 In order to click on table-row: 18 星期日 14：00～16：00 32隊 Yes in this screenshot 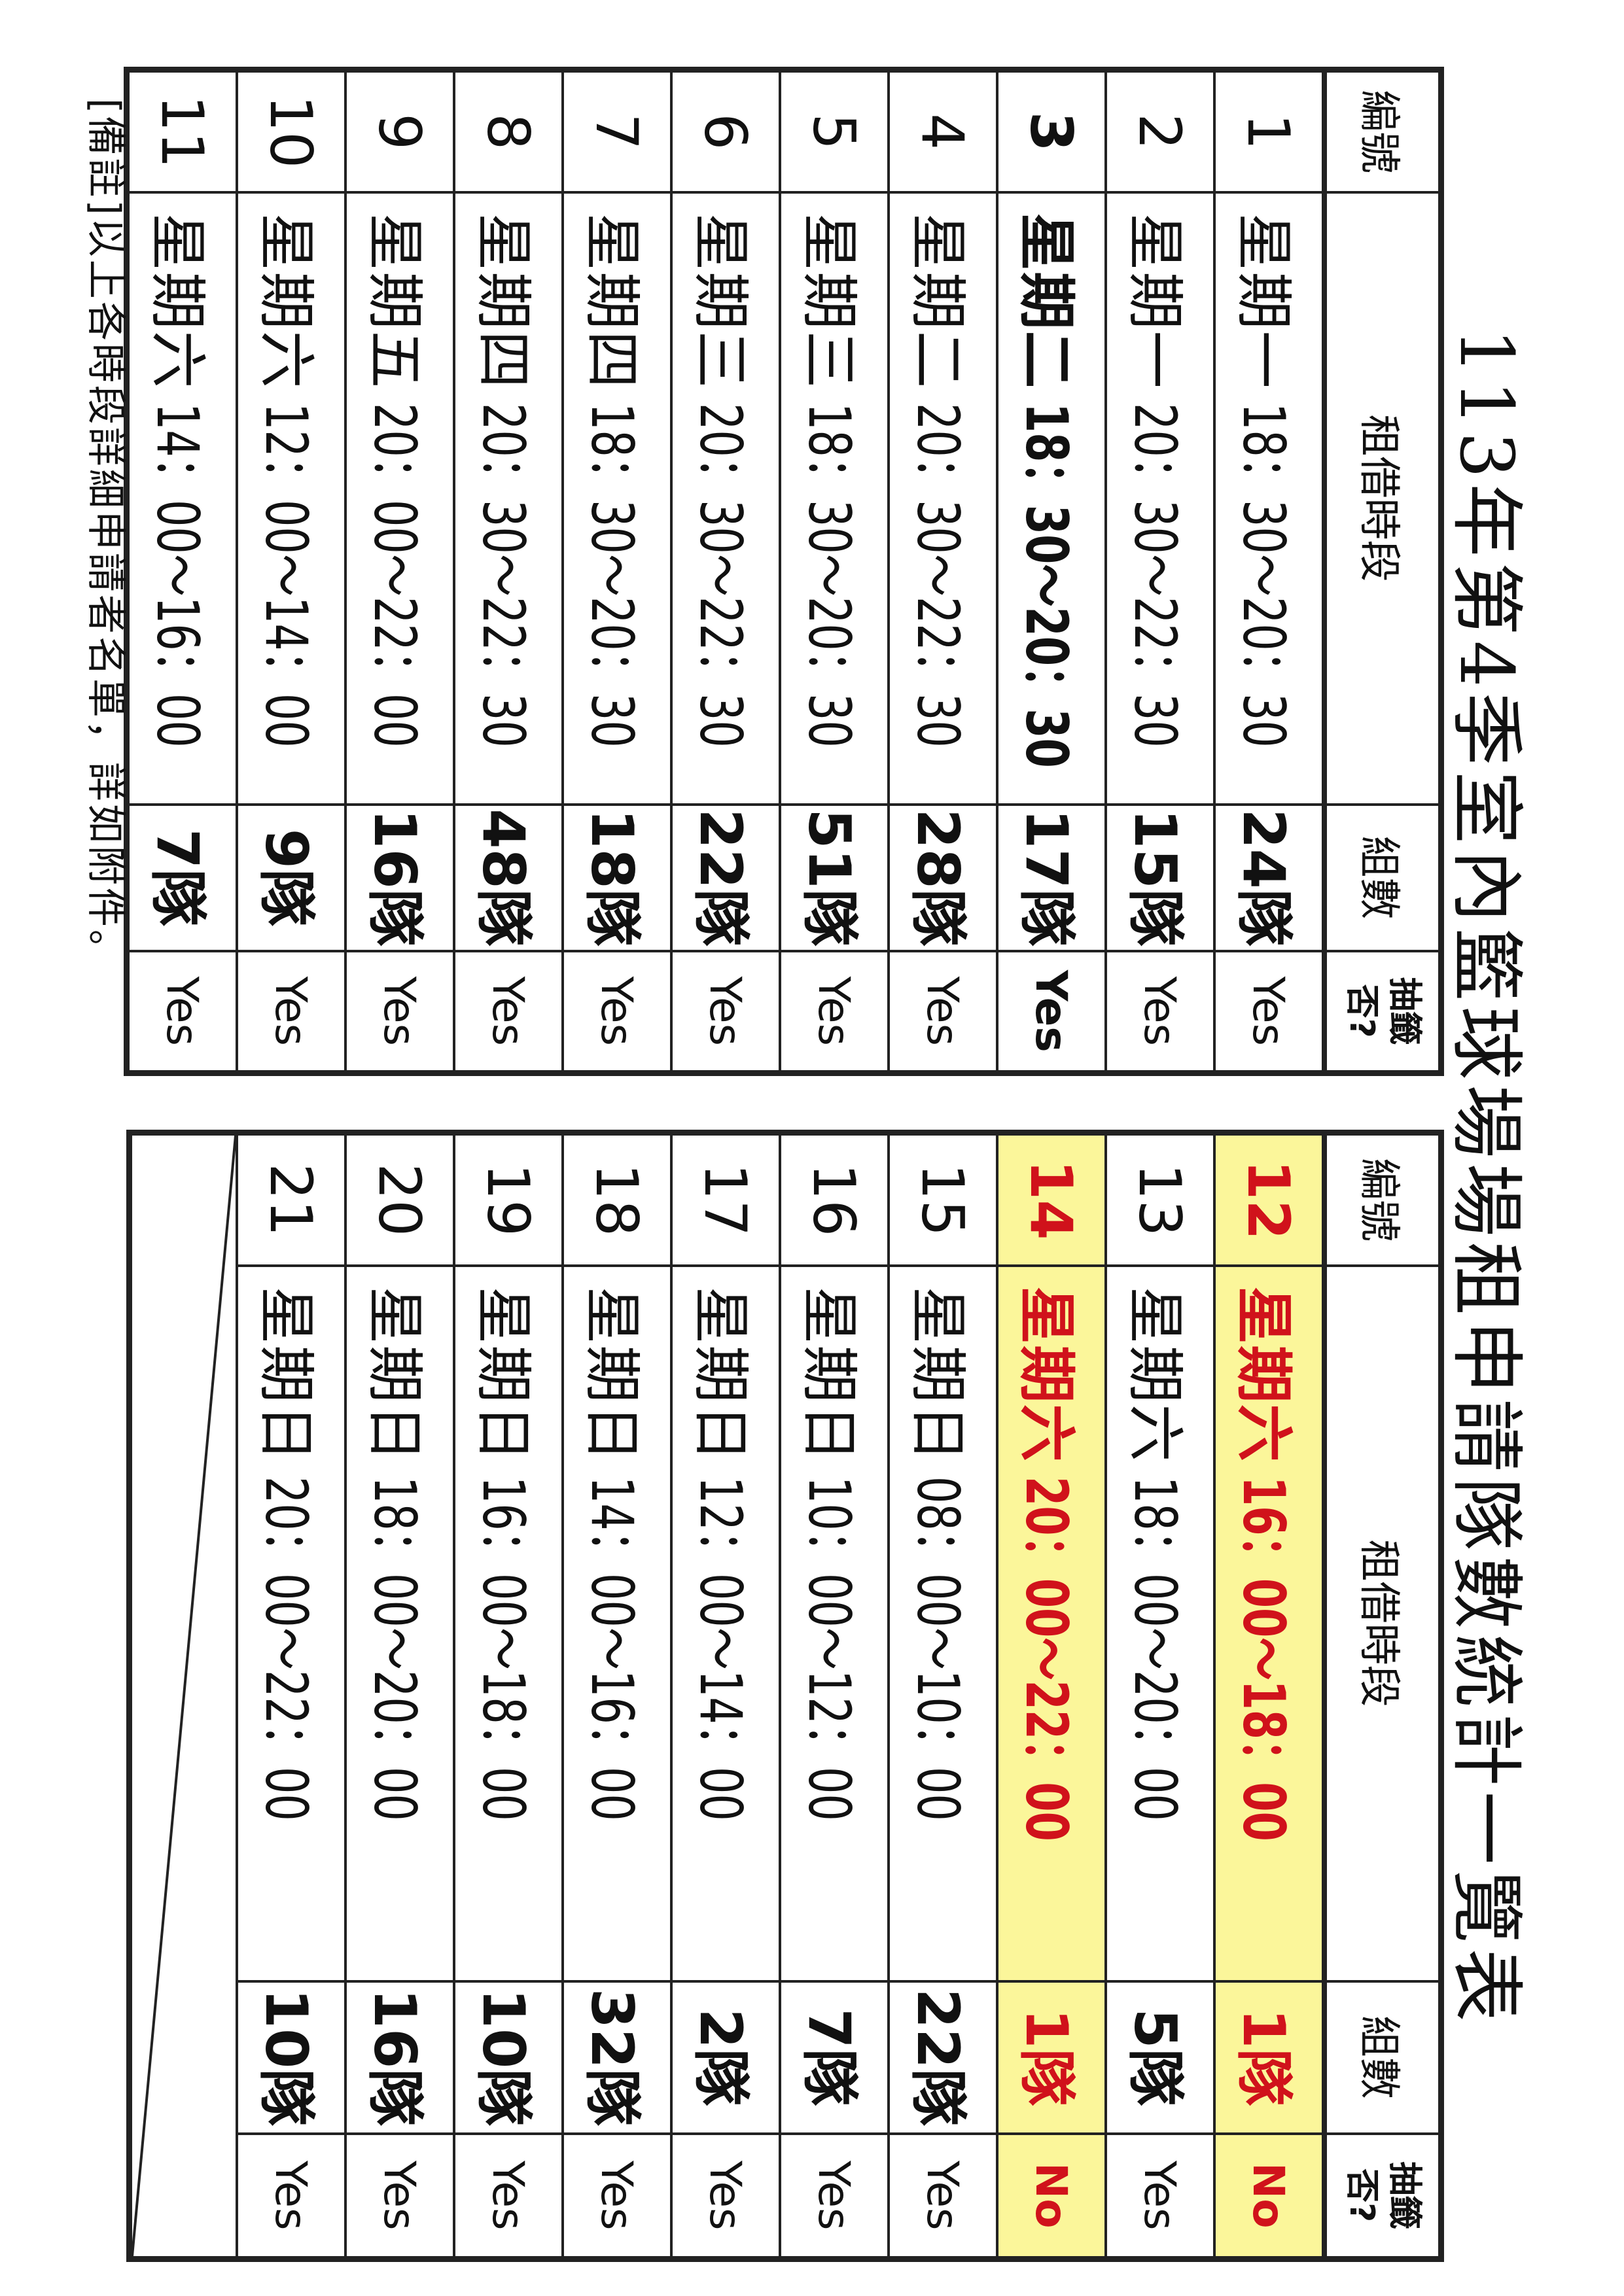, I will do `click(617, 1695)`.